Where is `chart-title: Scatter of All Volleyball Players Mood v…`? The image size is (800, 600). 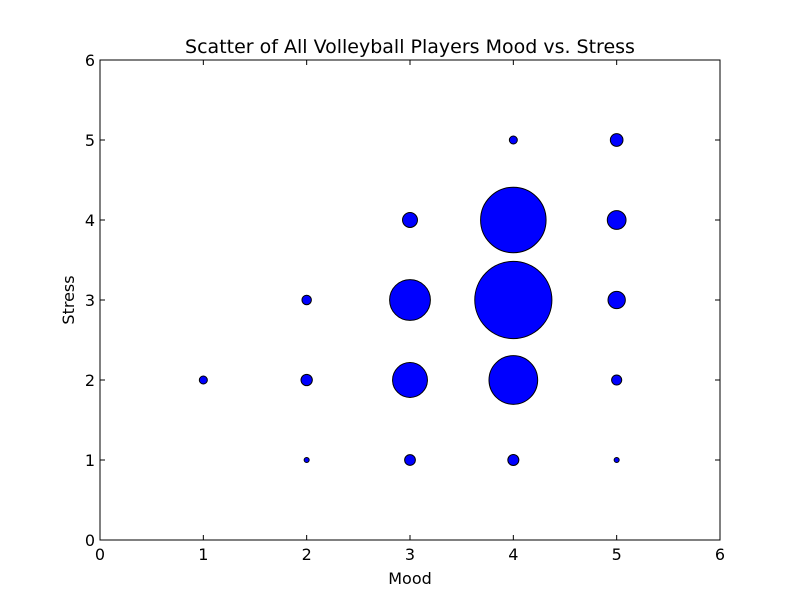
chart-title: Scatter of All Volleyball Players Mood v… is located at coordinates (410, 47).